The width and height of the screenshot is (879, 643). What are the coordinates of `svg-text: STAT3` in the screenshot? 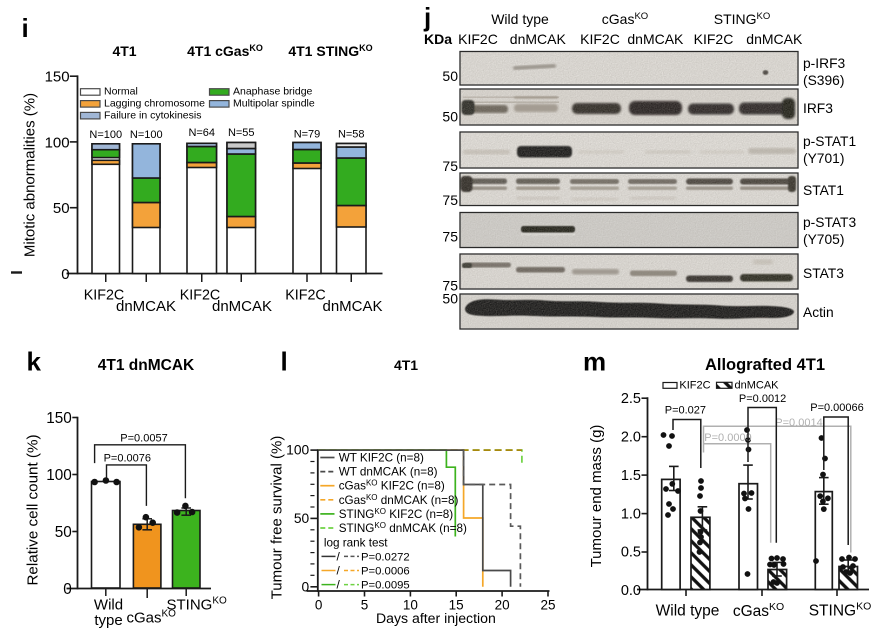 It's located at (823, 273).